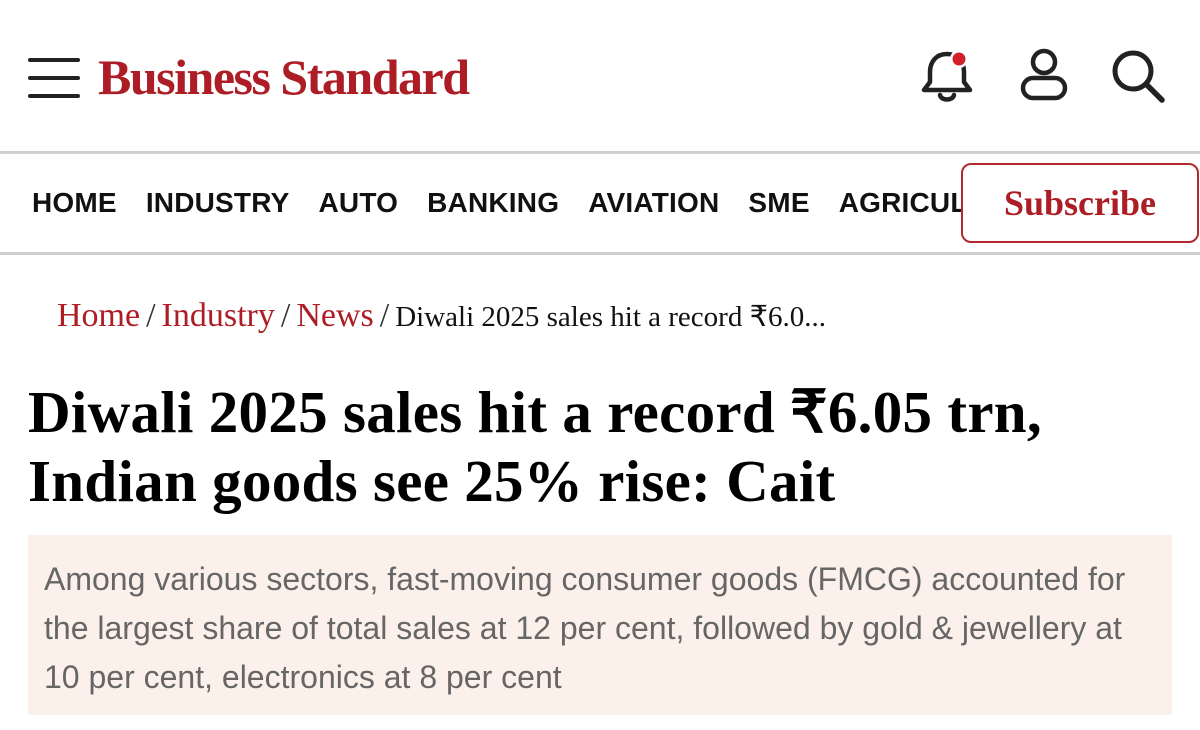 The height and width of the screenshot is (730, 1200). What do you see at coordinates (959, 59) in the screenshot?
I see `notification-dot` at bounding box center [959, 59].